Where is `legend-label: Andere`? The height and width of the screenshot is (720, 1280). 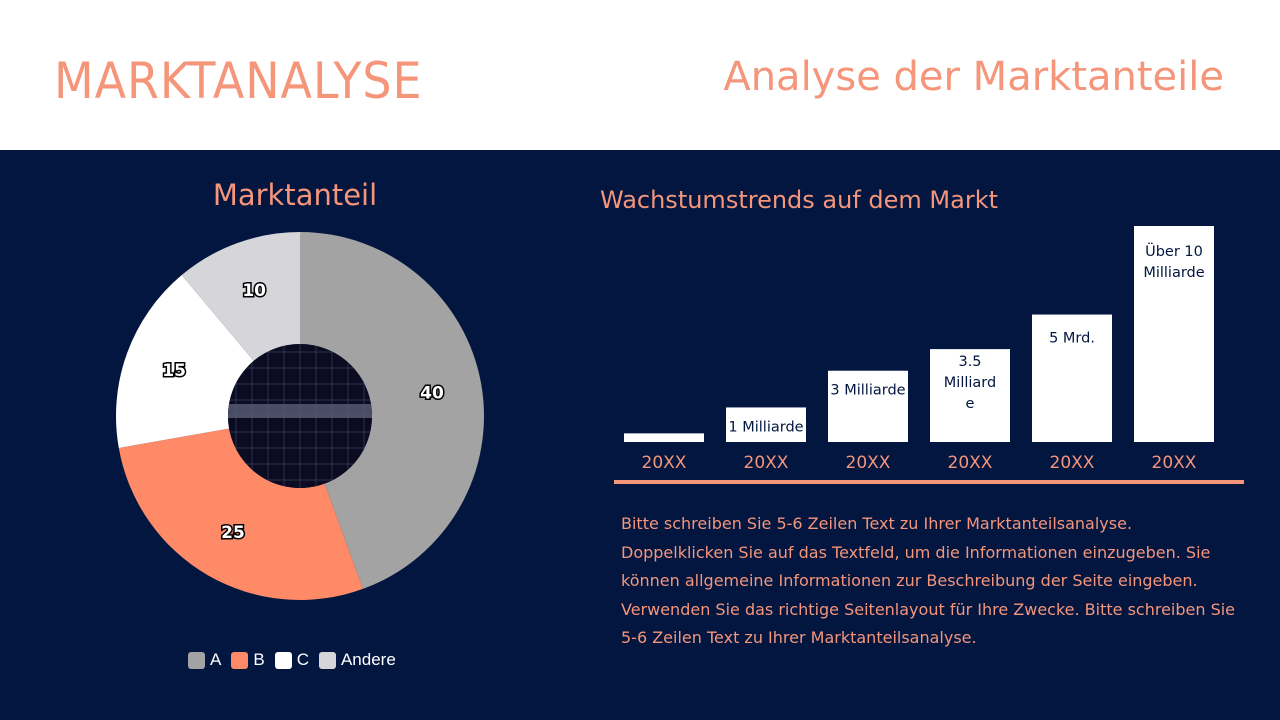
legend-label: Andere is located at coordinates (368, 659).